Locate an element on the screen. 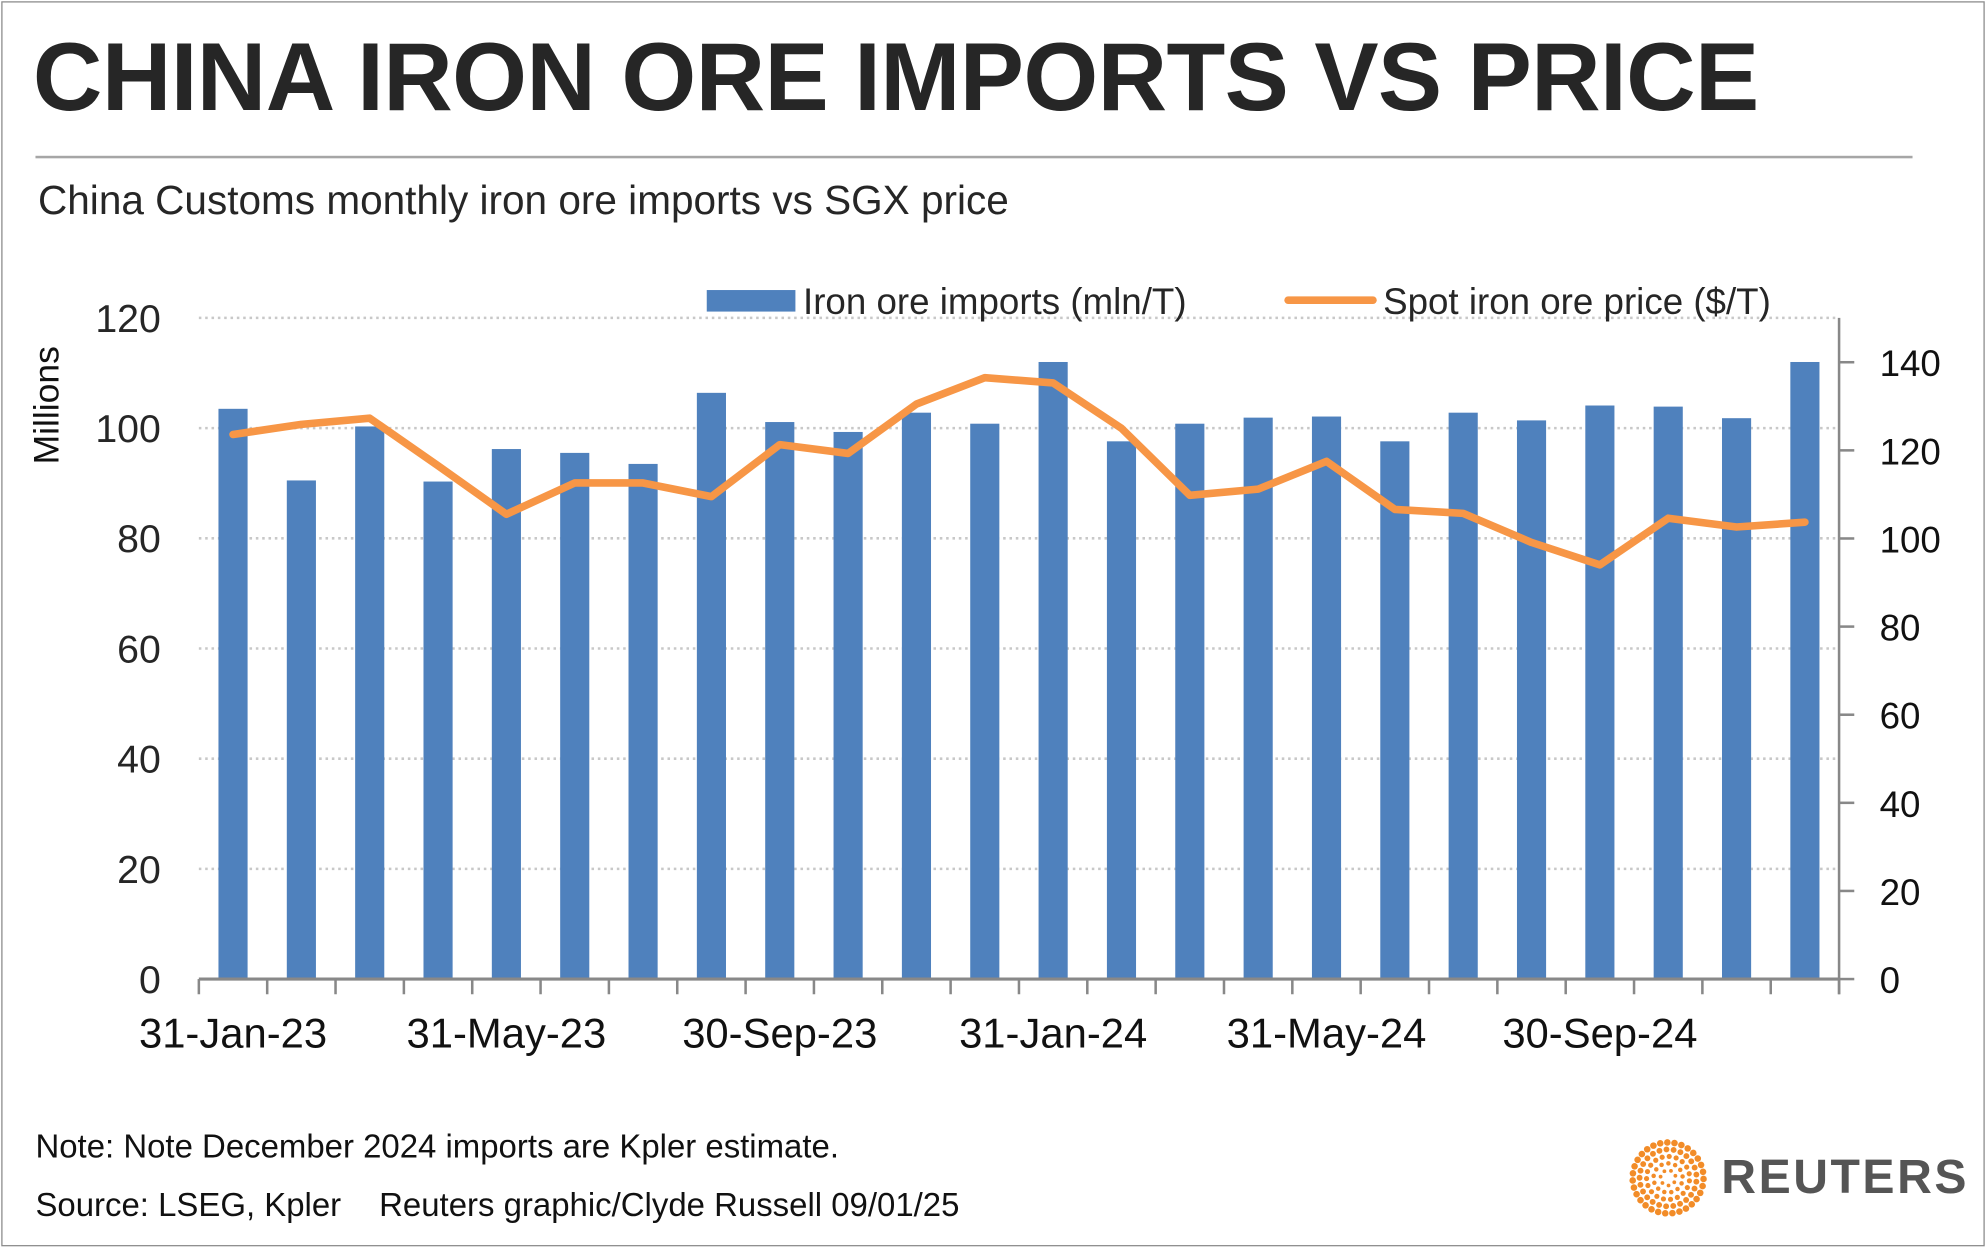 The height and width of the screenshot is (1248, 1986). right-tick-label: 100 is located at coordinates (1910, 539).